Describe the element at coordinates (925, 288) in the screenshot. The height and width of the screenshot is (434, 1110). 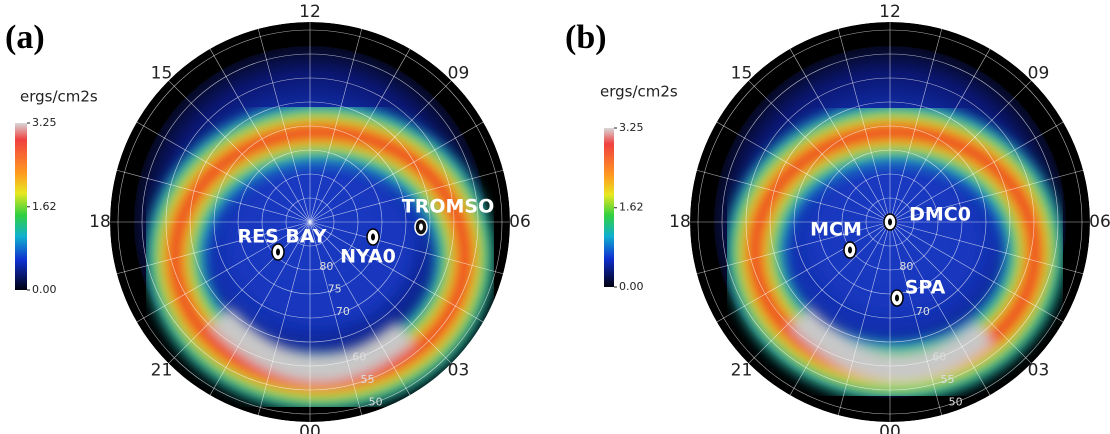
I see `station-label: SPA` at that location.